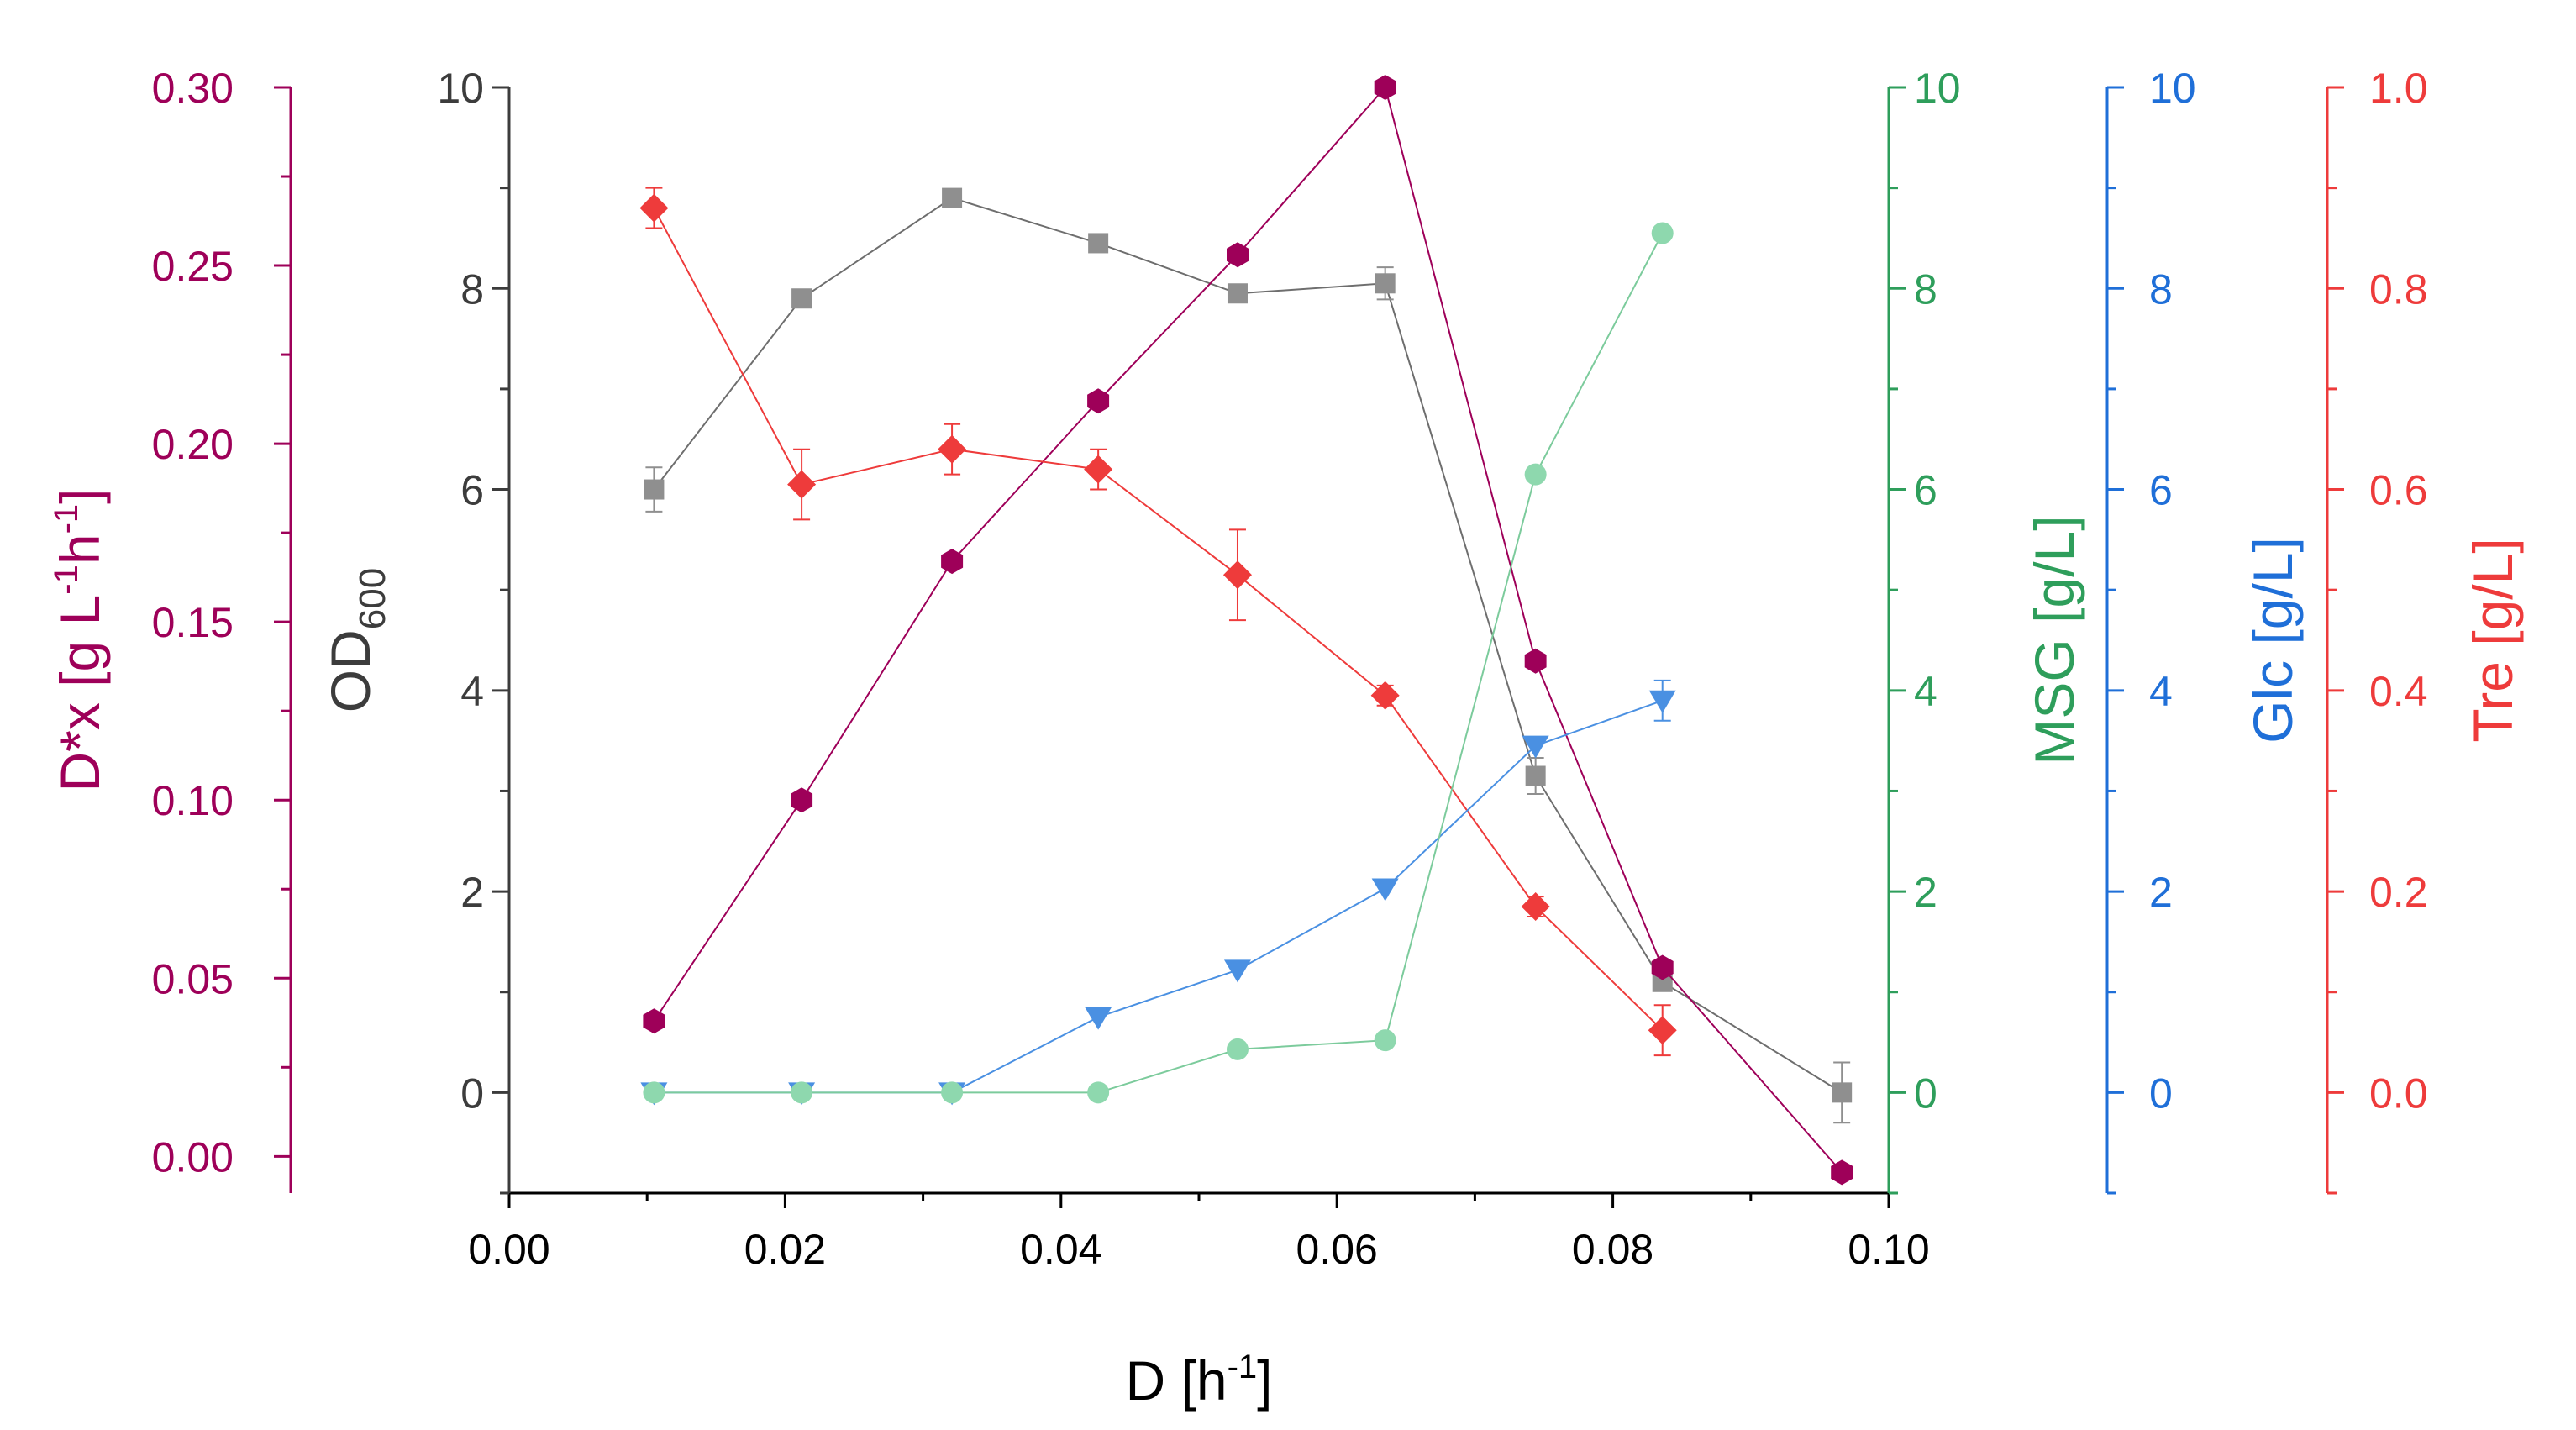 The width and height of the screenshot is (2576, 1430). Describe the element at coordinates (2398, 892) in the screenshot. I see `tre-tick-label: 0.2` at that location.